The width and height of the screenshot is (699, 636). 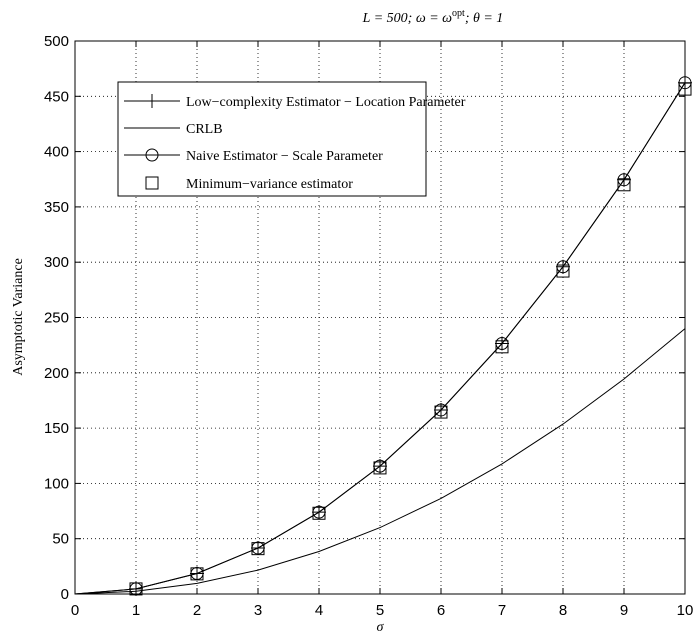 What do you see at coordinates (173, 129) in the screenshot?
I see `legend-item: CRLB` at bounding box center [173, 129].